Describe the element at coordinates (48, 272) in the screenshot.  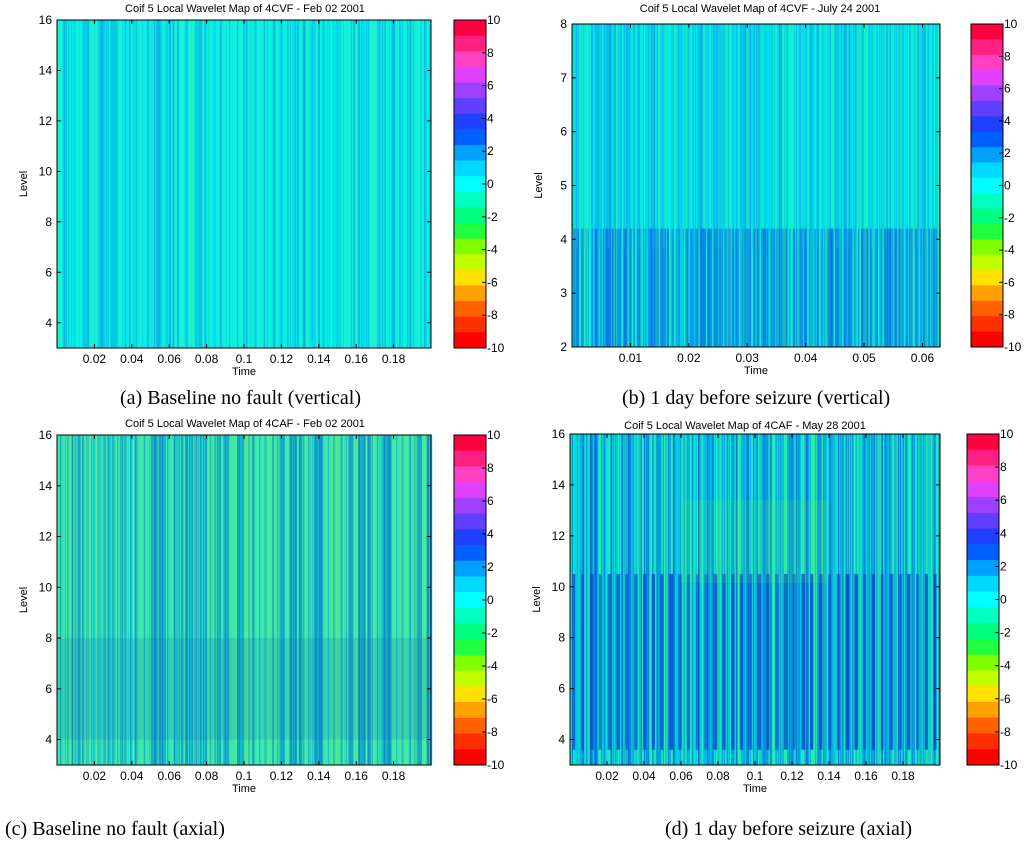
I see `y-tick-label: 6` at that location.